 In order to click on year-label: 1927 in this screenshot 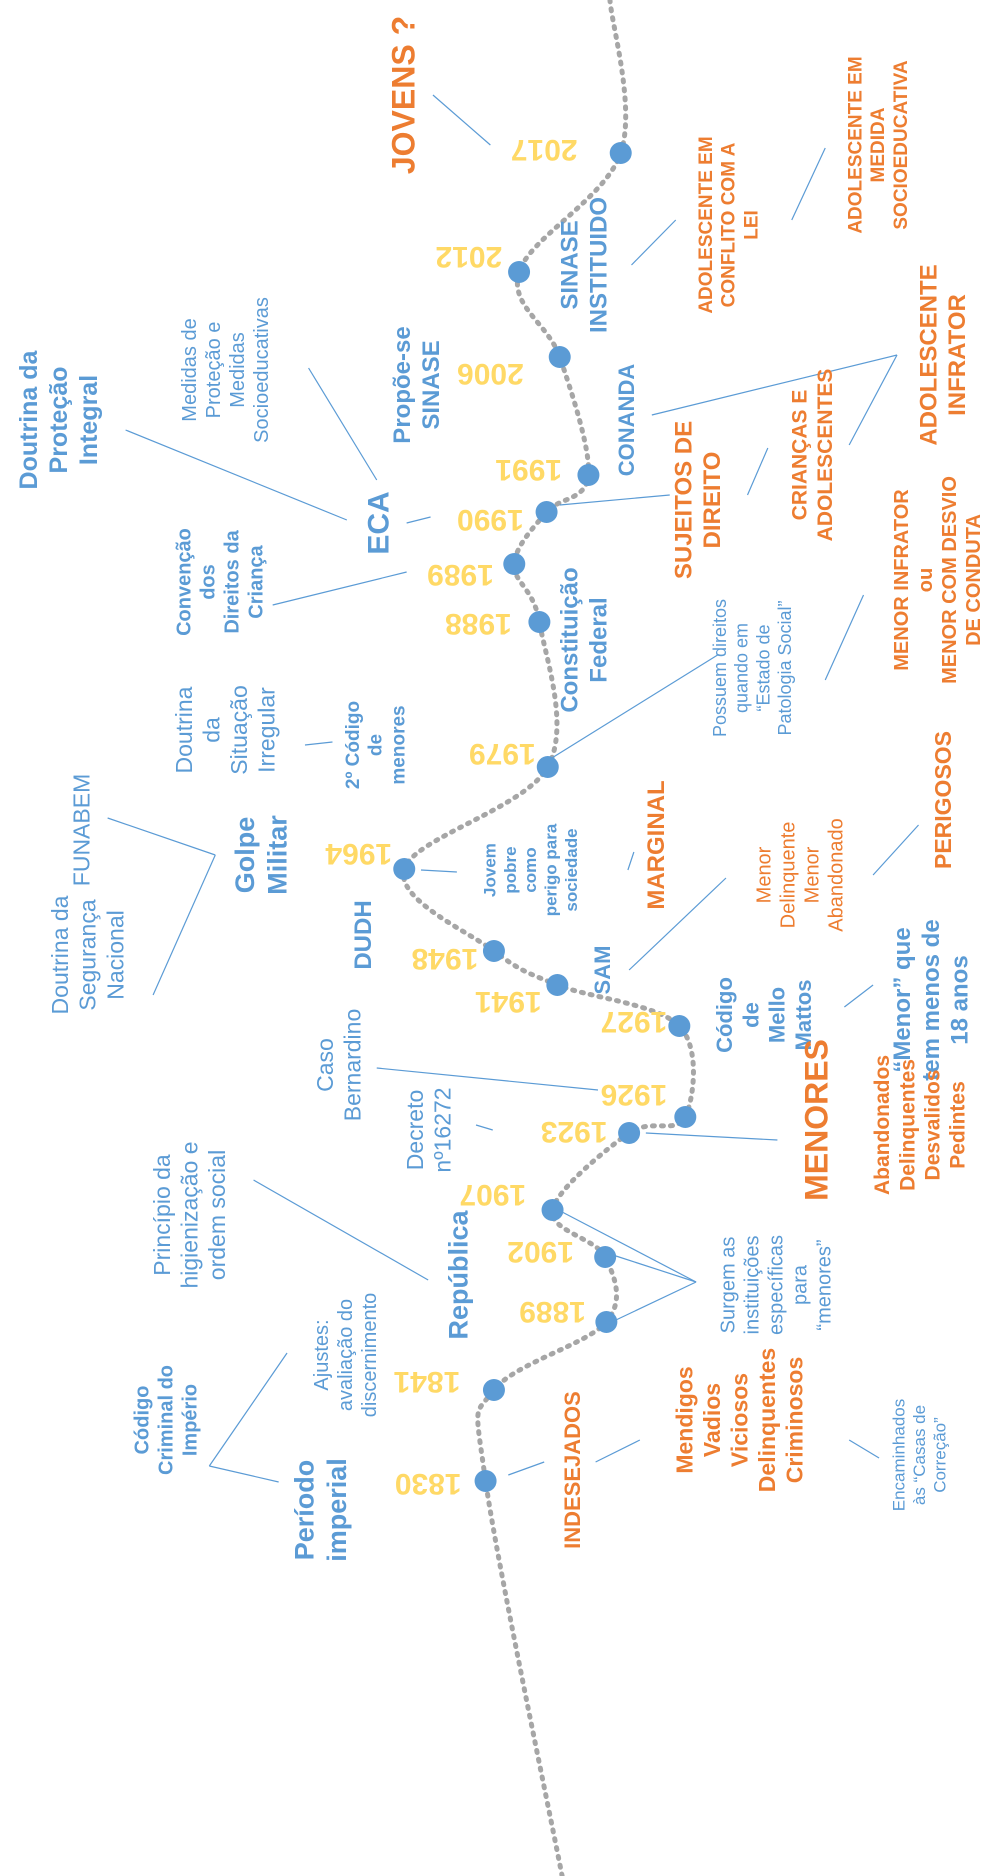, I will do `click(634, 1021)`.